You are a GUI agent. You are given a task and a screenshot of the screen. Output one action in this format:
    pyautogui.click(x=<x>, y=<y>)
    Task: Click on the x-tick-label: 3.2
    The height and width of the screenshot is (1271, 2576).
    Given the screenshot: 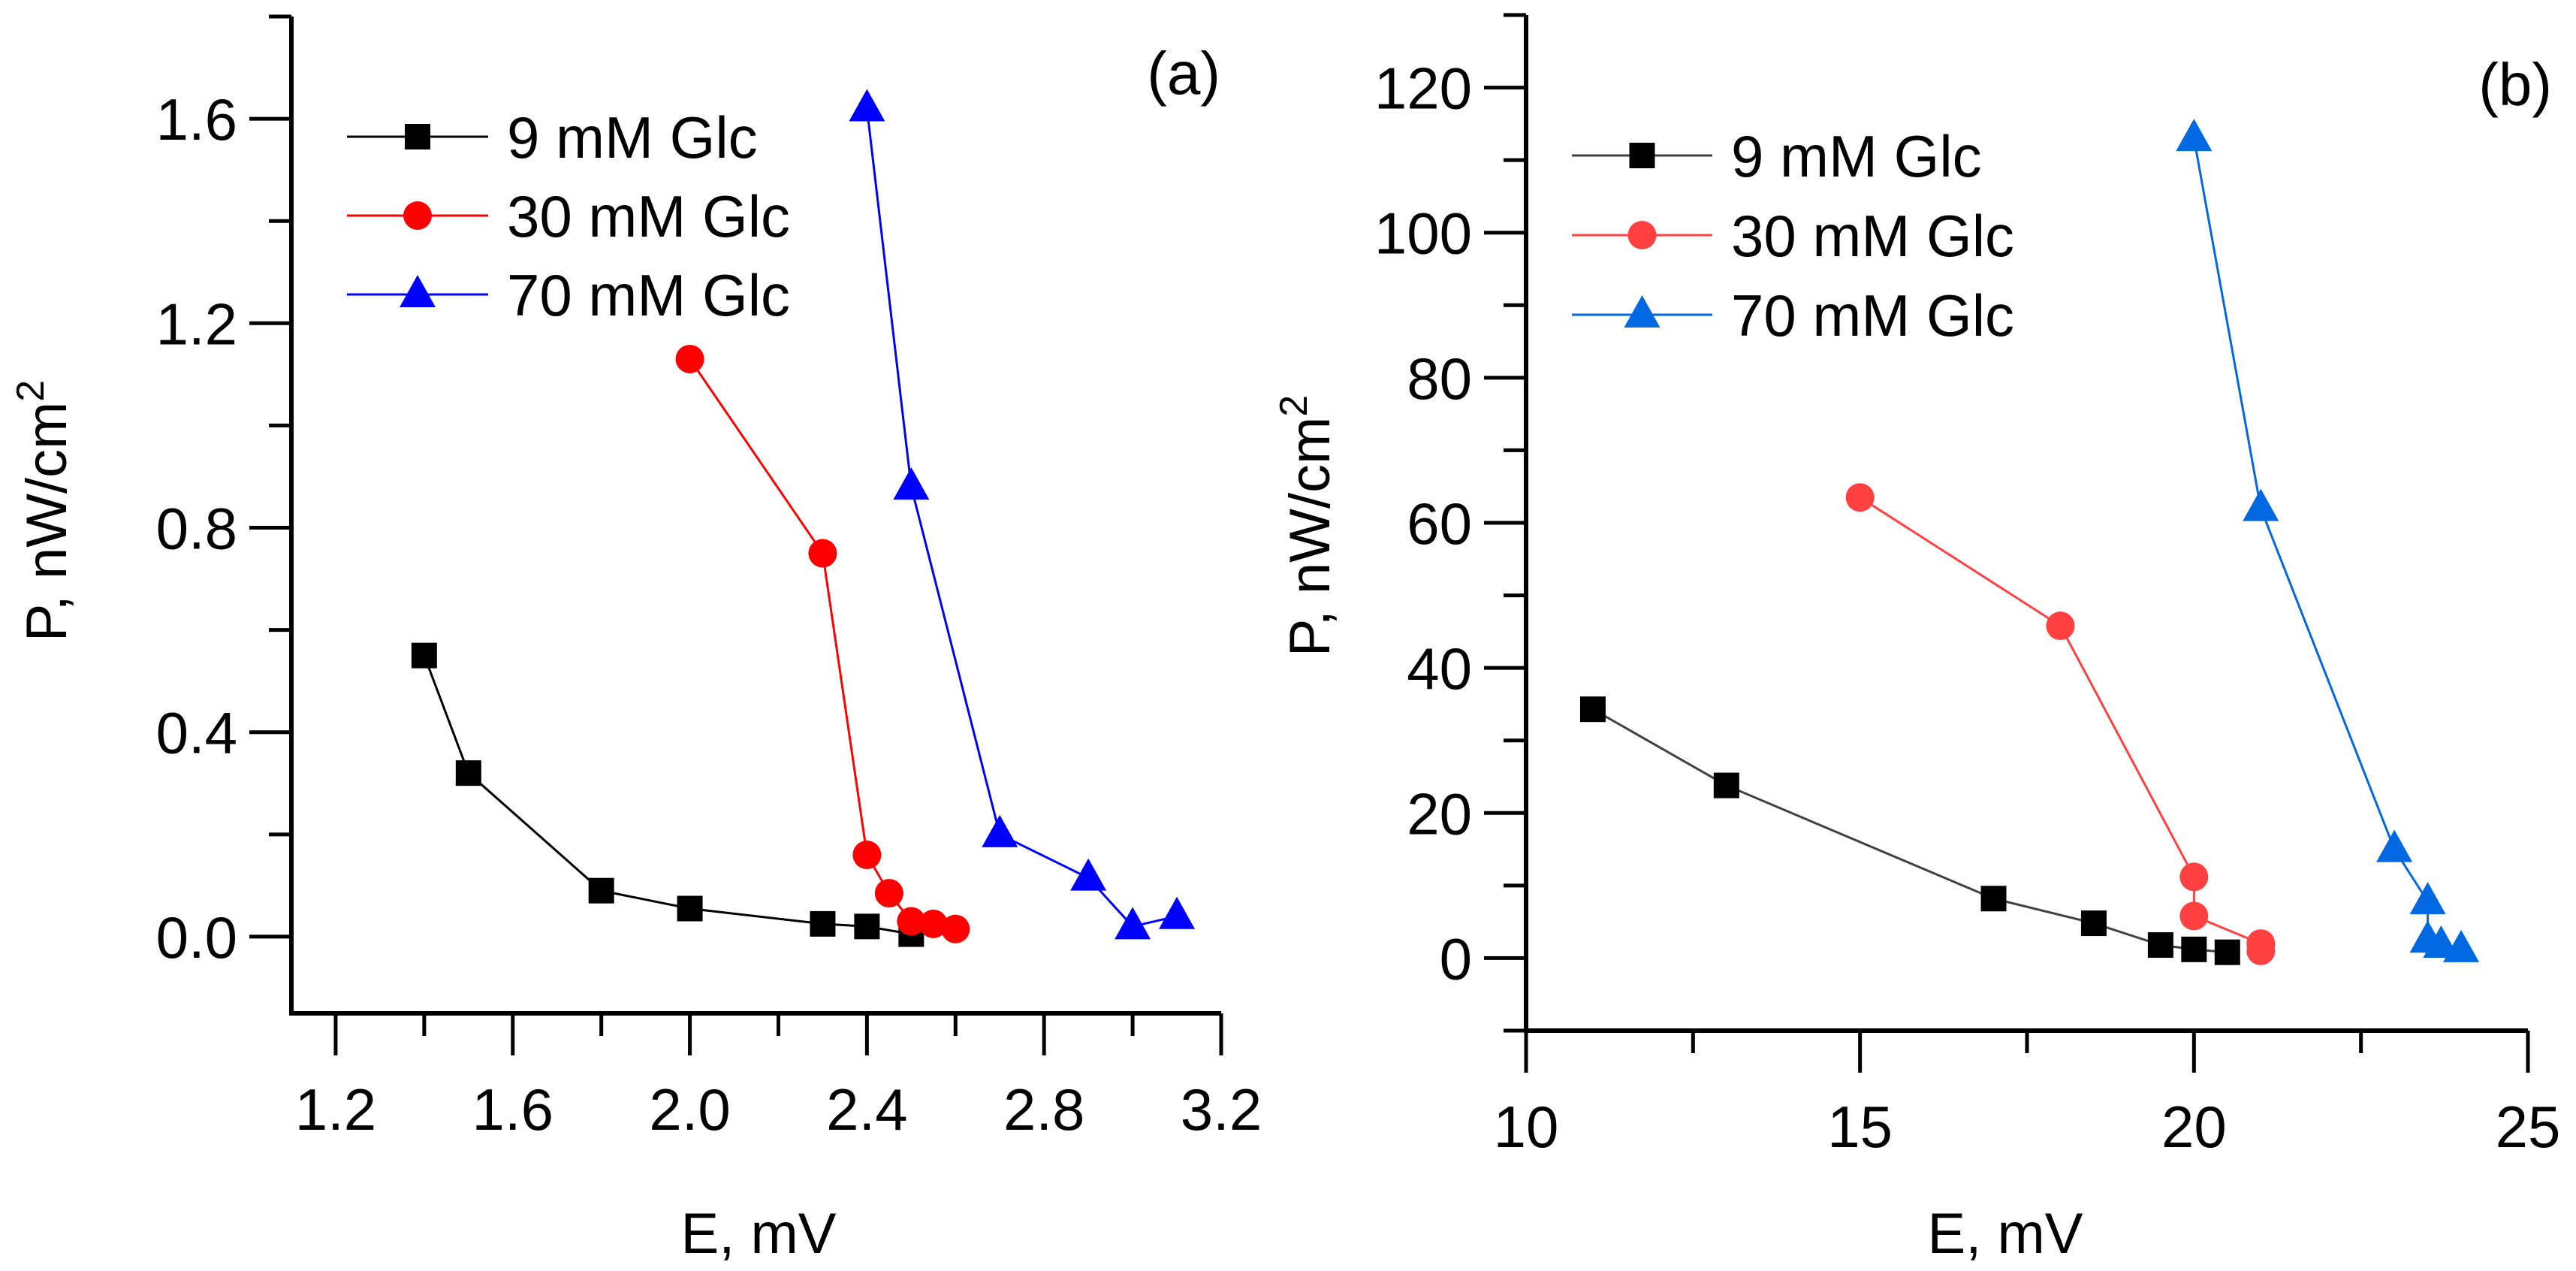 What is the action you would take?
    pyautogui.click(x=1222, y=1109)
    